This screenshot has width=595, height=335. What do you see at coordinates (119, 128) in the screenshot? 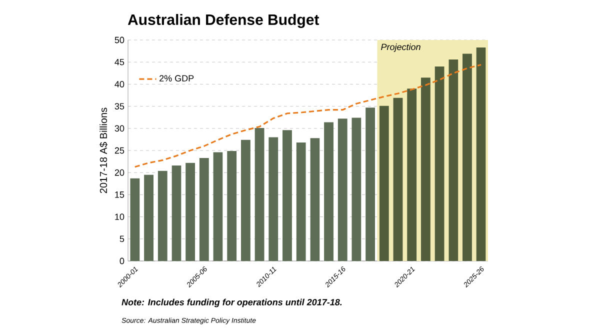
I see `y-tick-label: 30` at bounding box center [119, 128].